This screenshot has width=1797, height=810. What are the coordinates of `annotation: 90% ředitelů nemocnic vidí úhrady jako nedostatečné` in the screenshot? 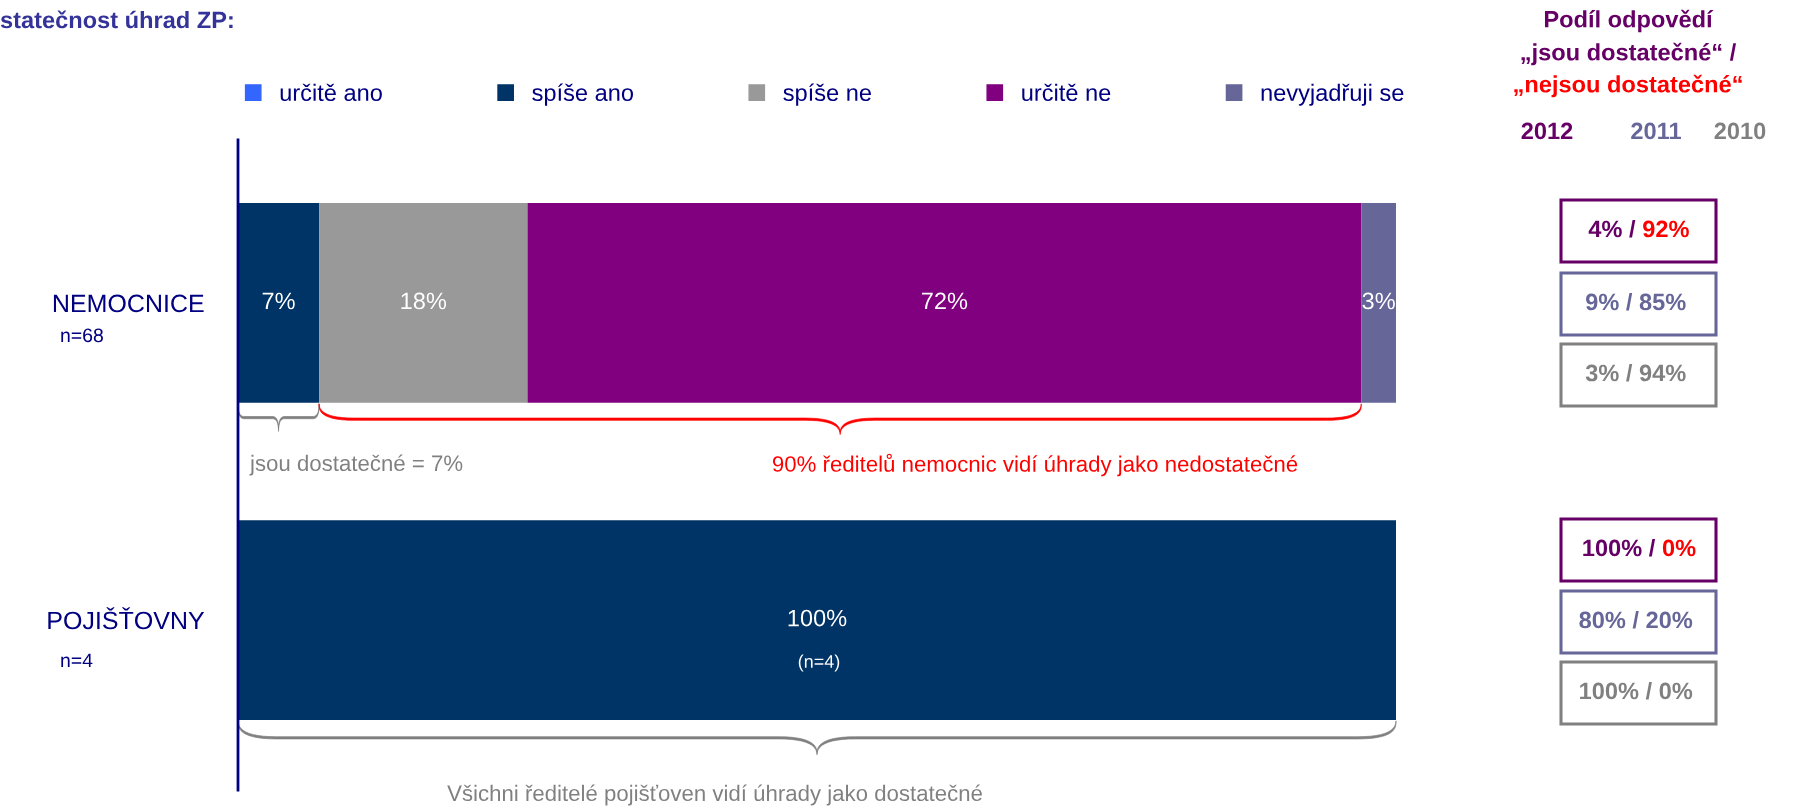 It's located at (1035, 465).